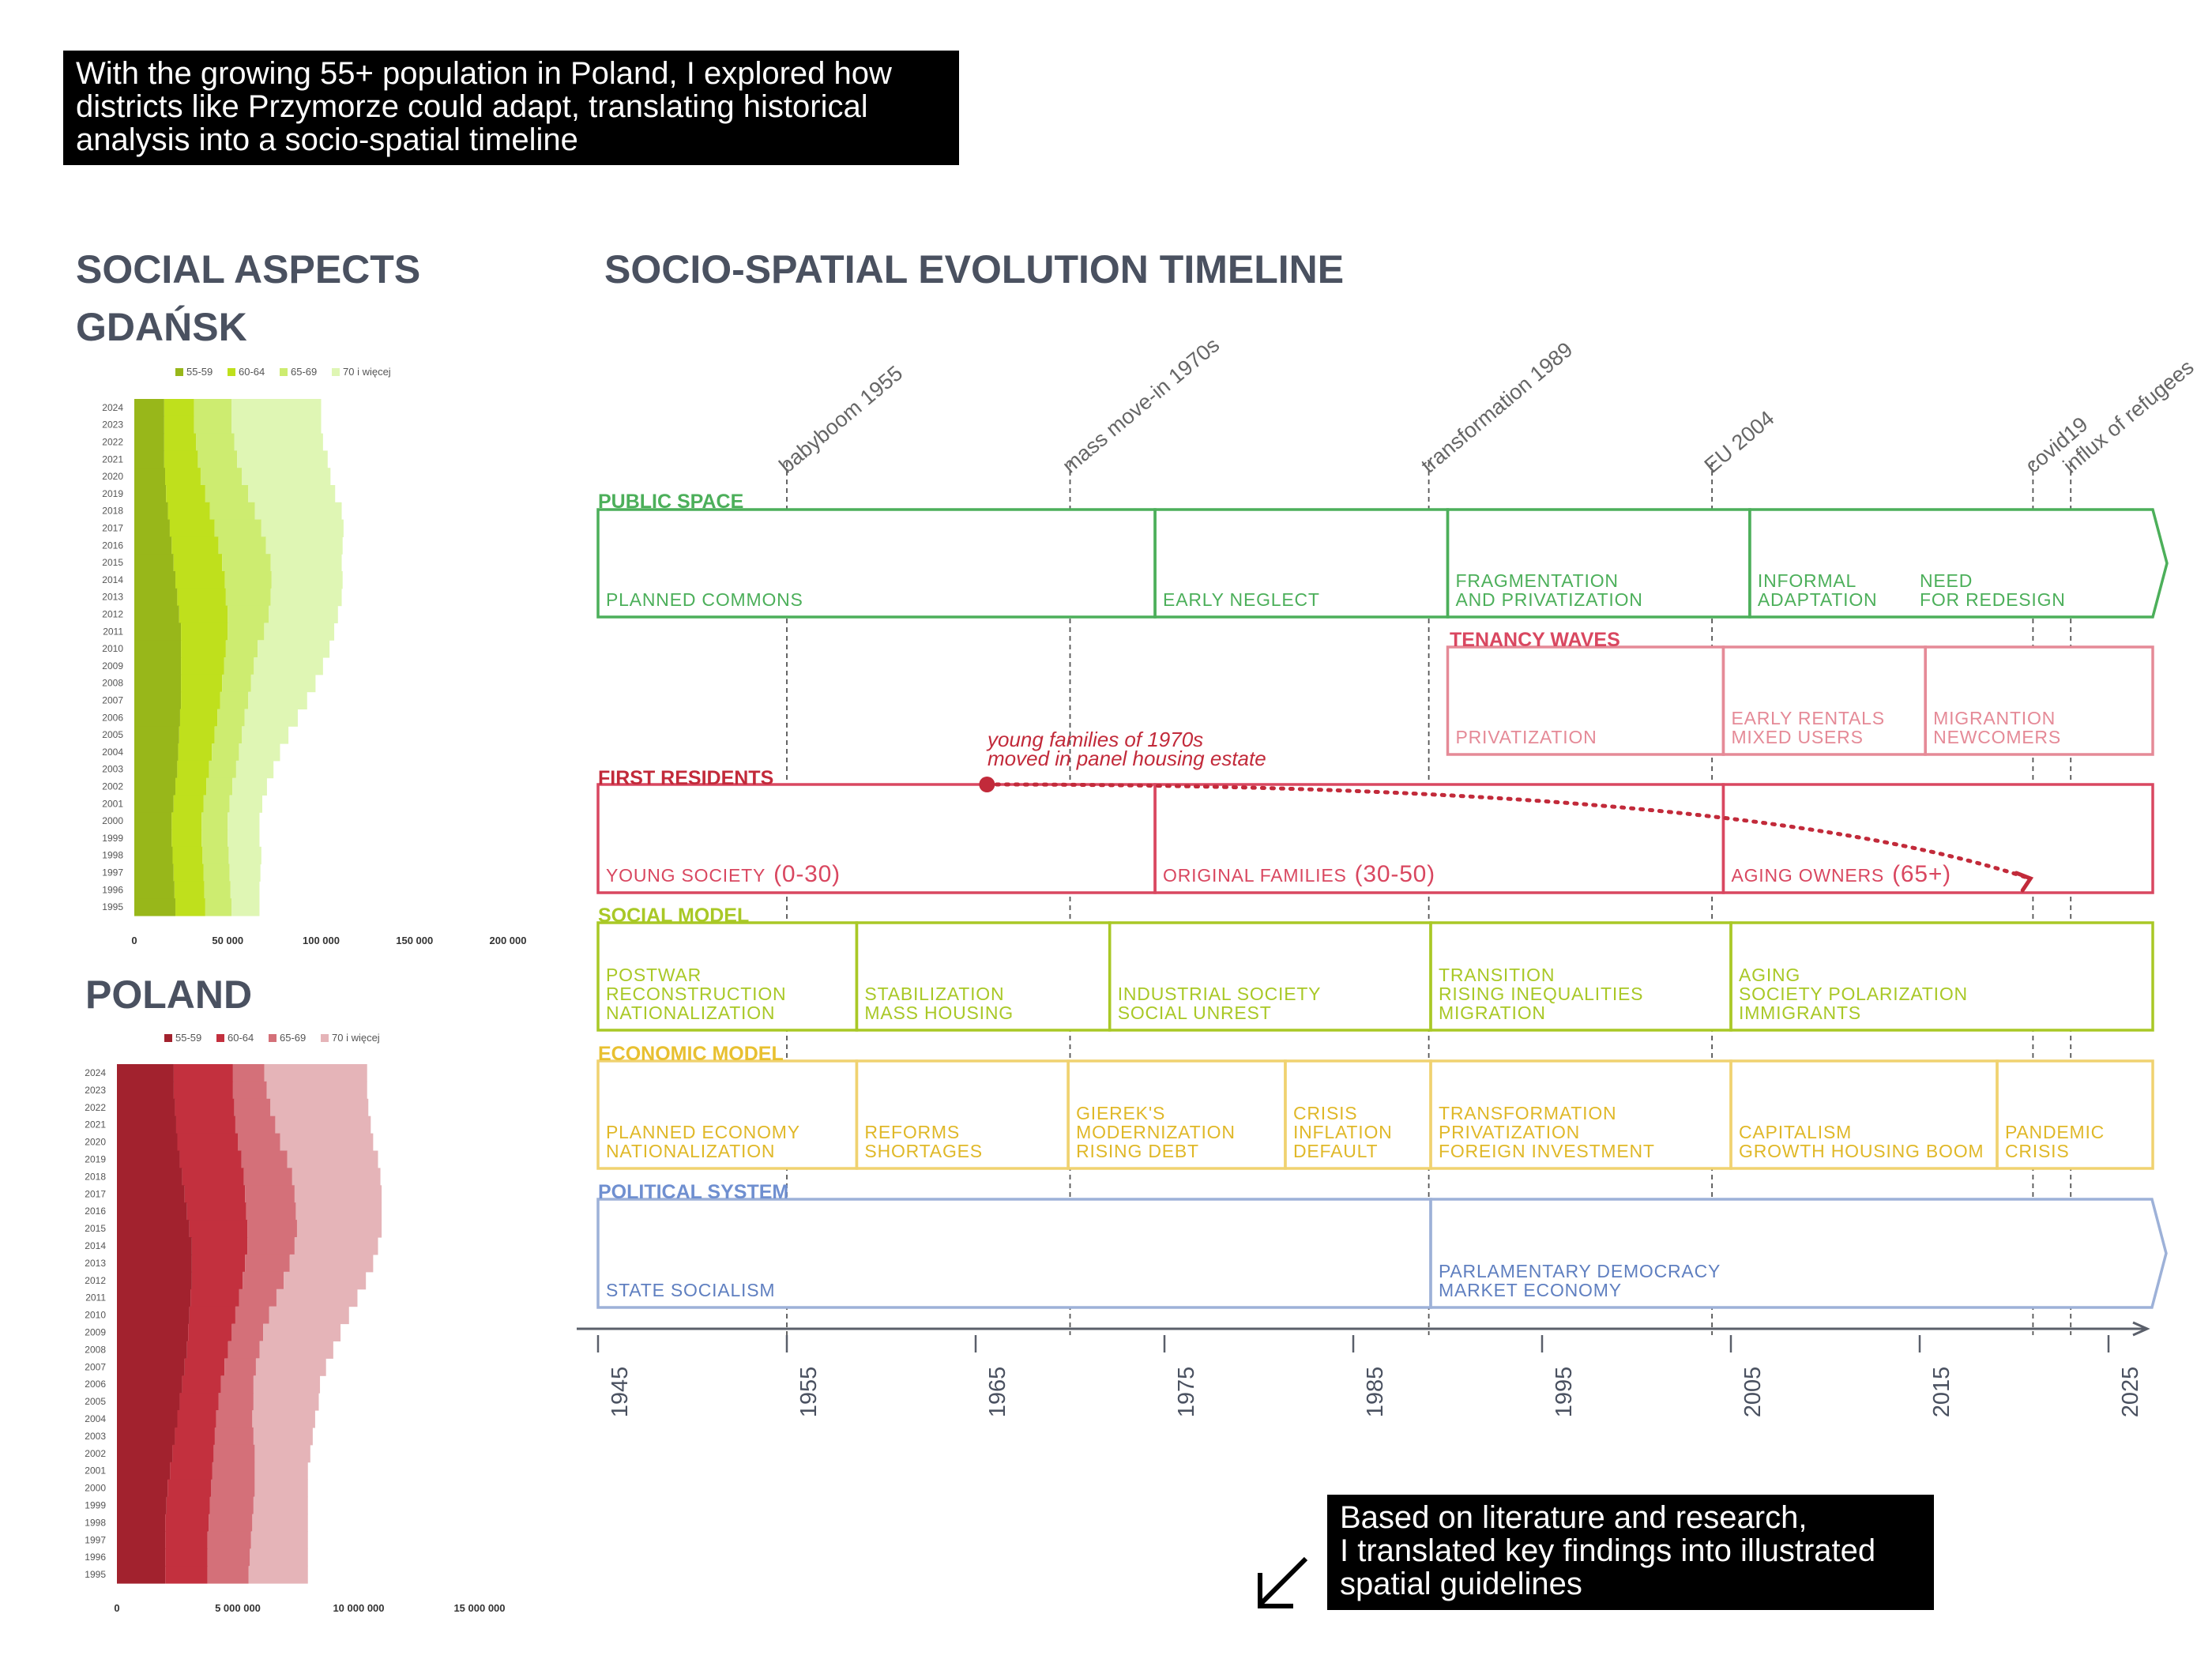  What do you see at coordinates (1541, 994) in the screenshot?
I see `segment-label: RISING INEQUALITIES` at bounding box center [1541, 994].